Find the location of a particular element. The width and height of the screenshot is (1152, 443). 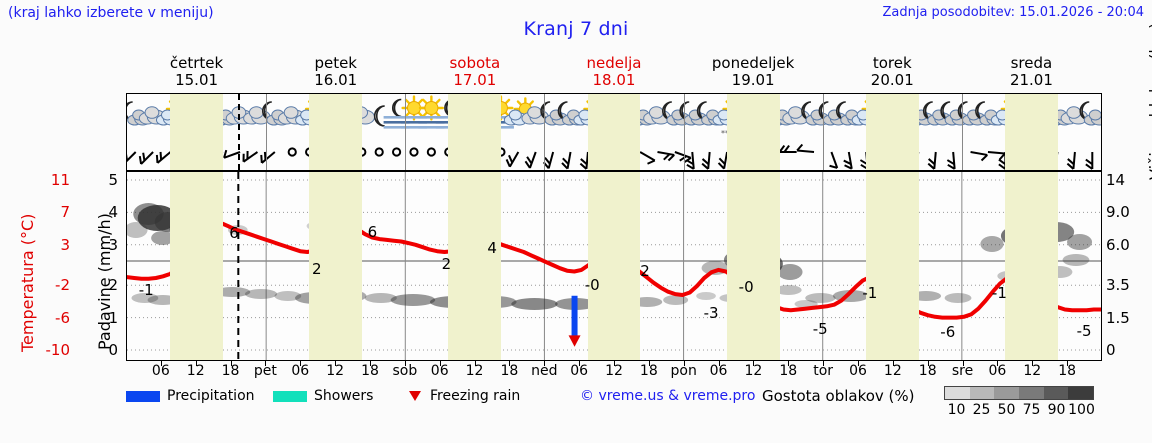

copyright-link: © vreme.us & vreme.pro is located at coordinates (668, 396).